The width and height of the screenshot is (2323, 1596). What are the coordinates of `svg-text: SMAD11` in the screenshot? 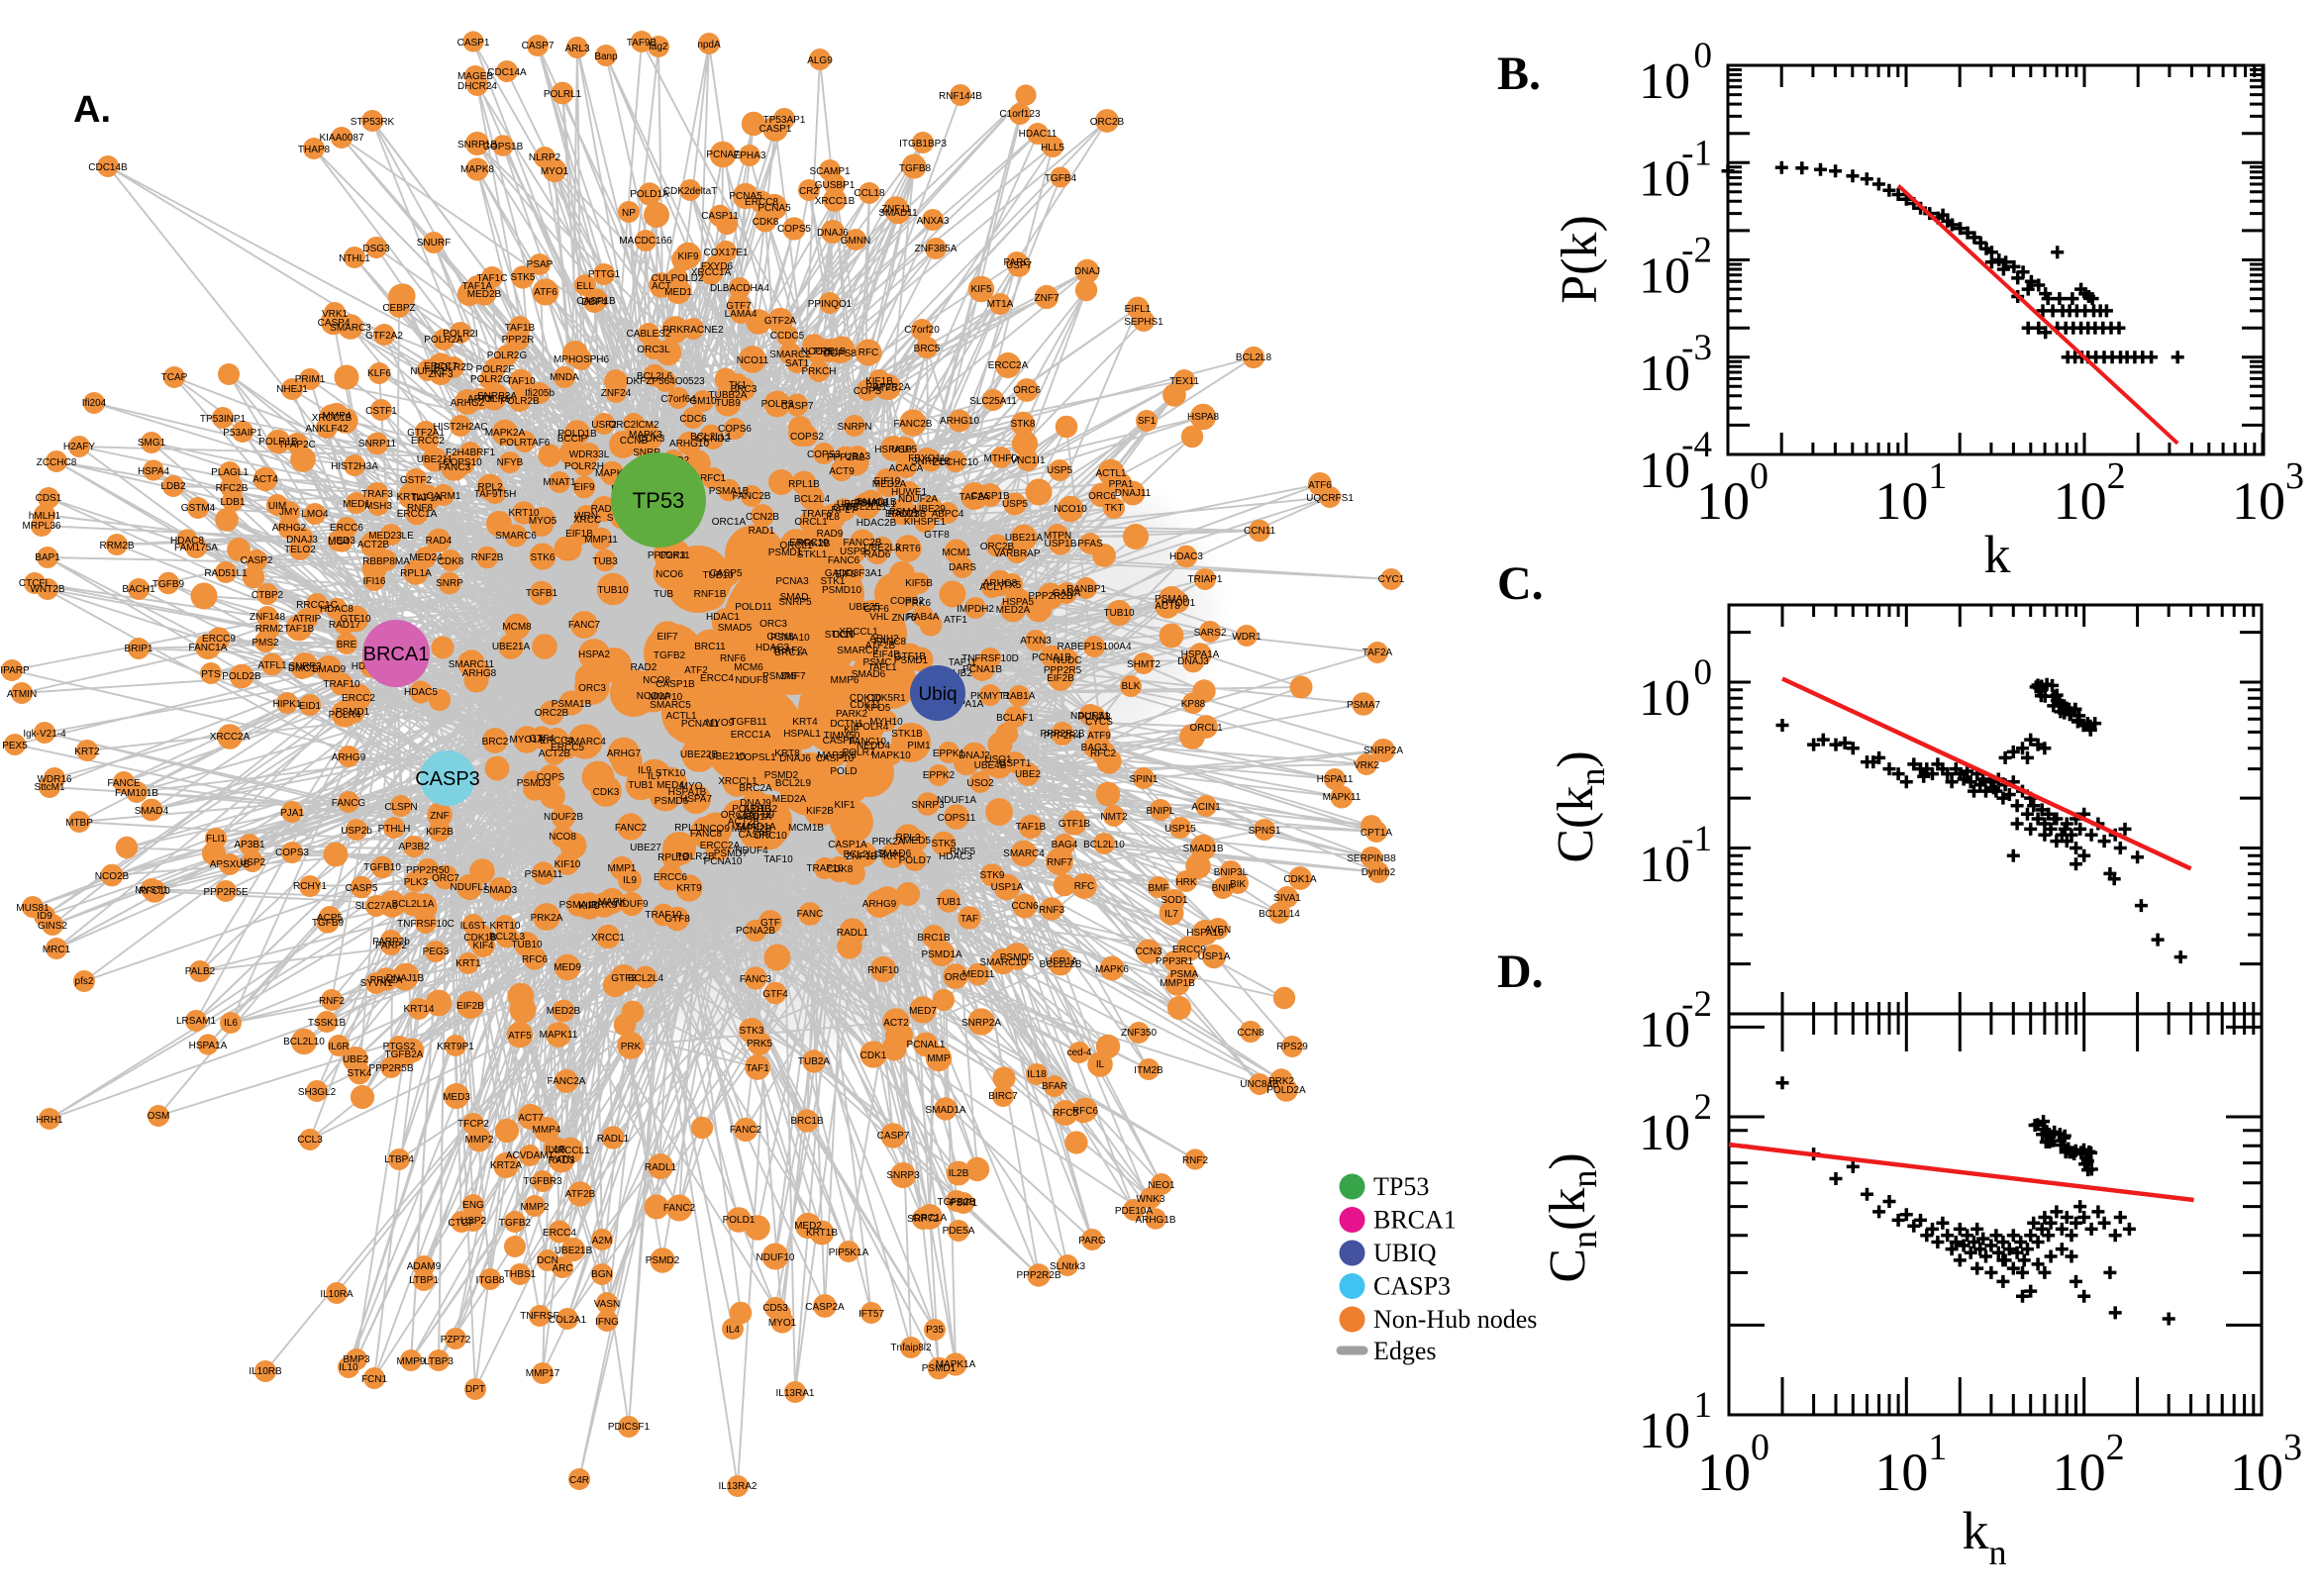 It's located at (898, 213).